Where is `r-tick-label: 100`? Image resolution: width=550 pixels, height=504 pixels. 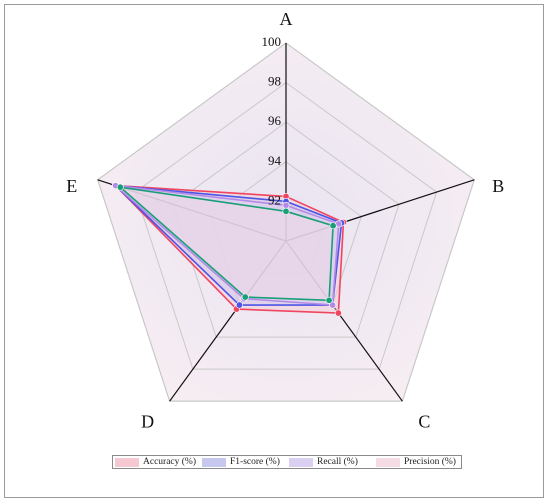 r-tick-label: 100 is located at coordinates (272, 41).